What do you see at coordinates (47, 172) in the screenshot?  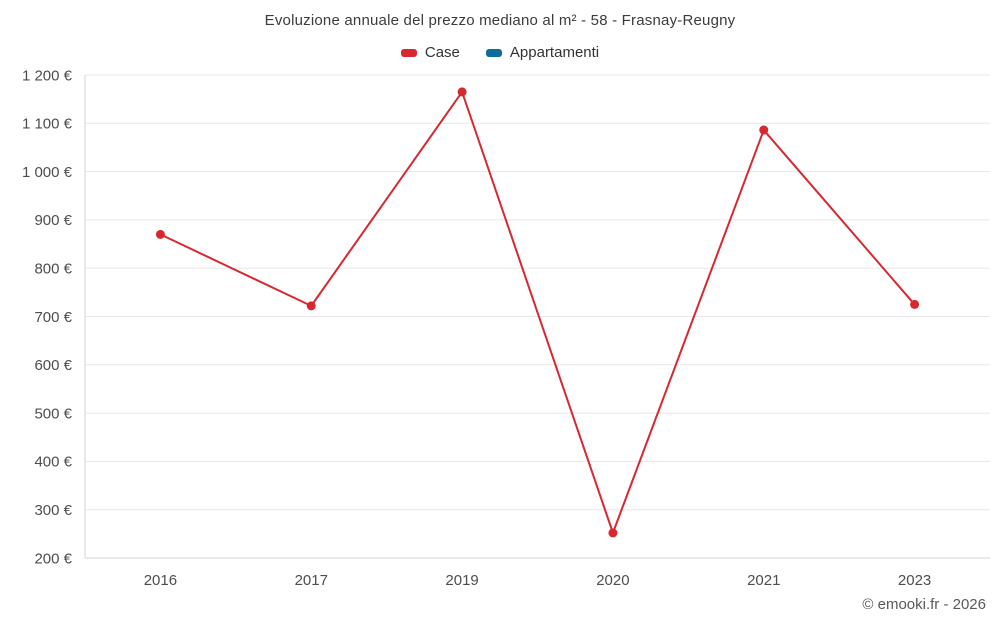 I see `y-axis-tick-label: 1 000 €` at bounding box center [47, 172].